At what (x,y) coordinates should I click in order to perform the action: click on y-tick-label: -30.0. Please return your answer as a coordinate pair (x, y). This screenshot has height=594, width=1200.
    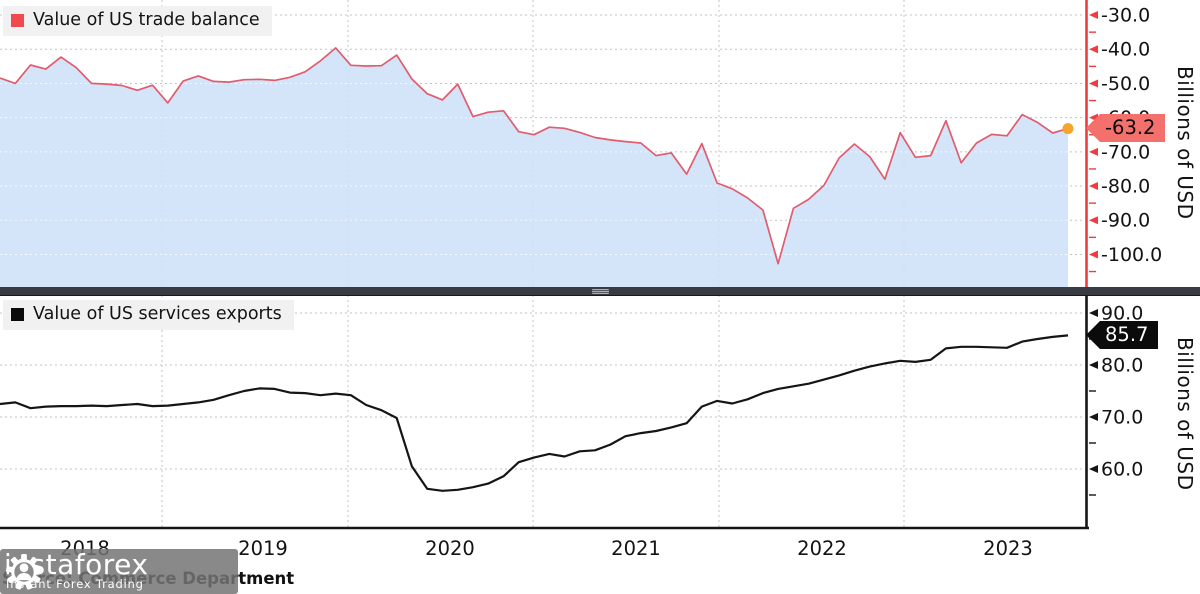
    Looking at the image, I should click on (1125, 16).